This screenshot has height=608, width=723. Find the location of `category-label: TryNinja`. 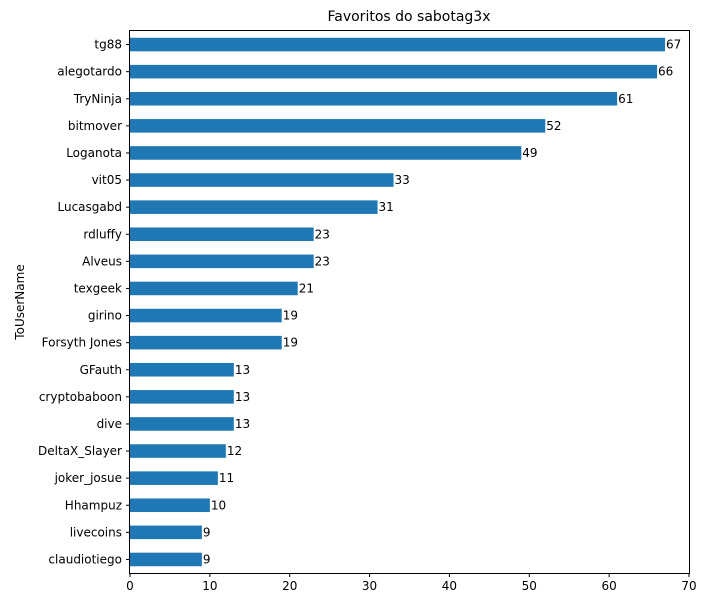

category-label: TryNinja is located at coordinates (97, 99).